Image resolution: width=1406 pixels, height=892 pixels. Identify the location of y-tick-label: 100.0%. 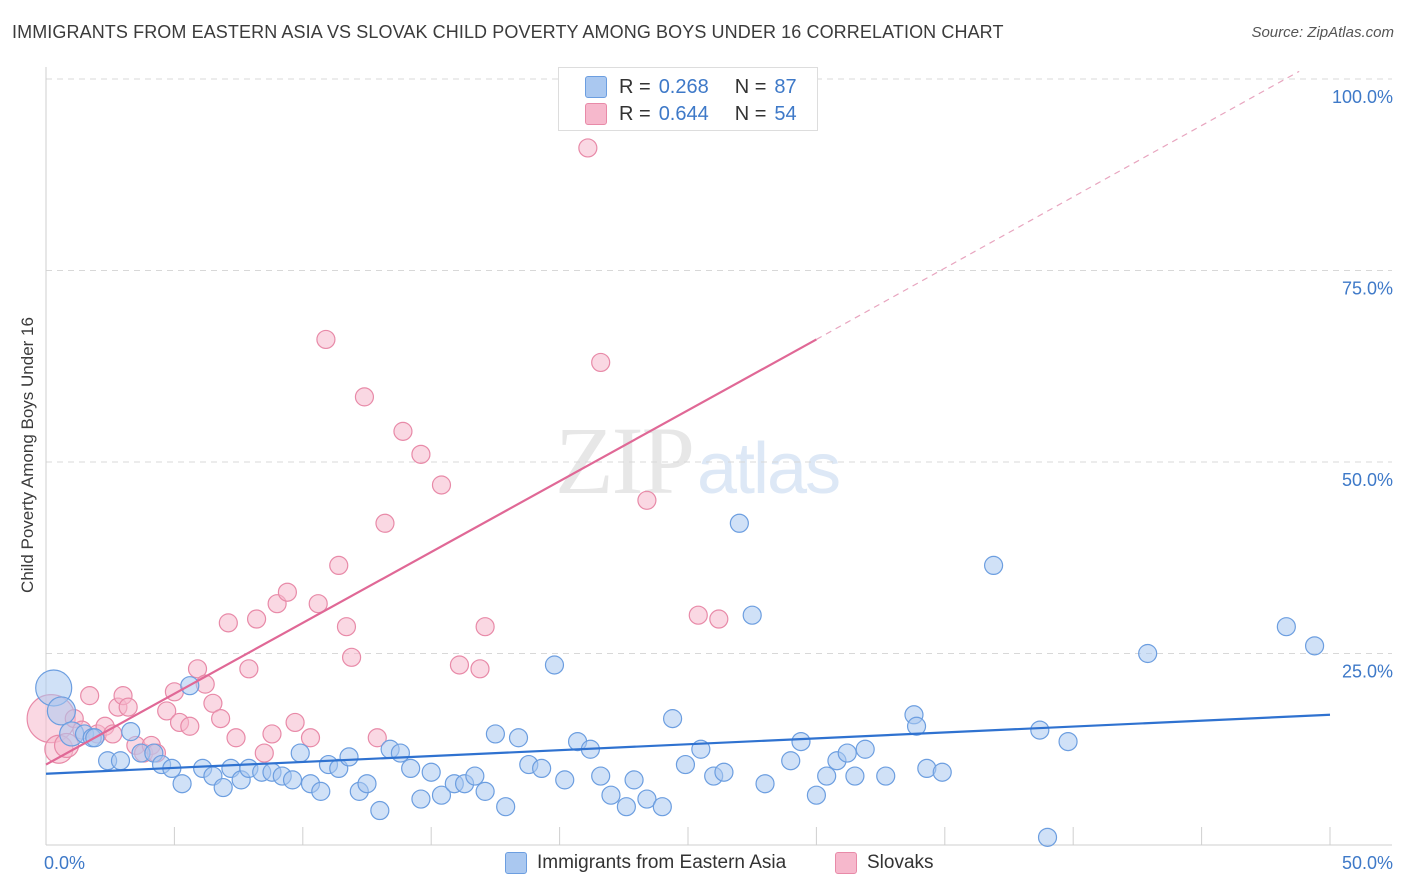
(1362, 97).